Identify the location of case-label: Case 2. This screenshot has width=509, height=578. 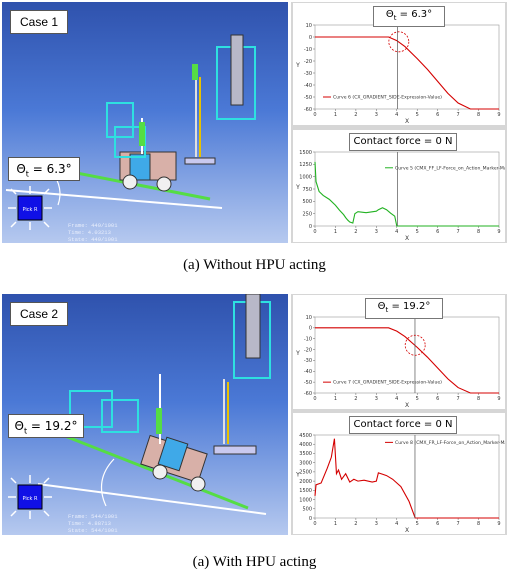
(39, 314).